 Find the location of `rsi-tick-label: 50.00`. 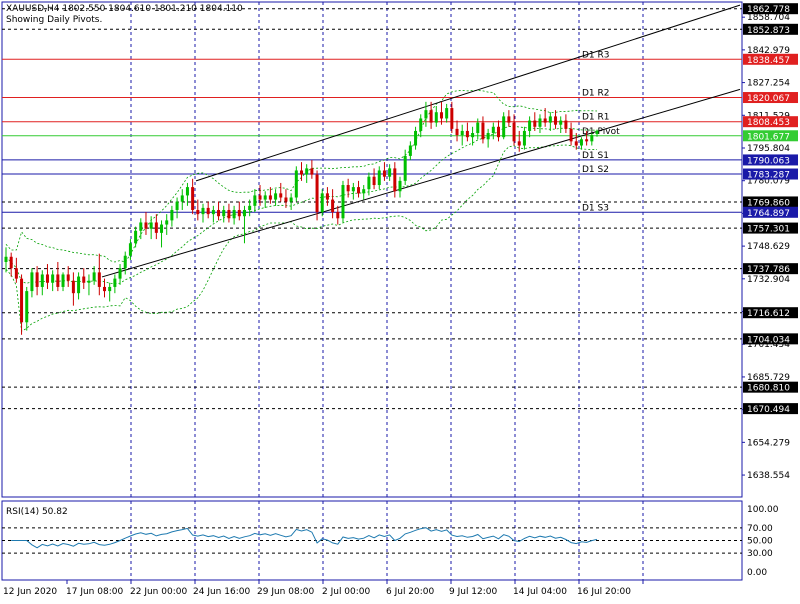

rsi-tick-label: 50.00 is located at coordinates (760, 542).